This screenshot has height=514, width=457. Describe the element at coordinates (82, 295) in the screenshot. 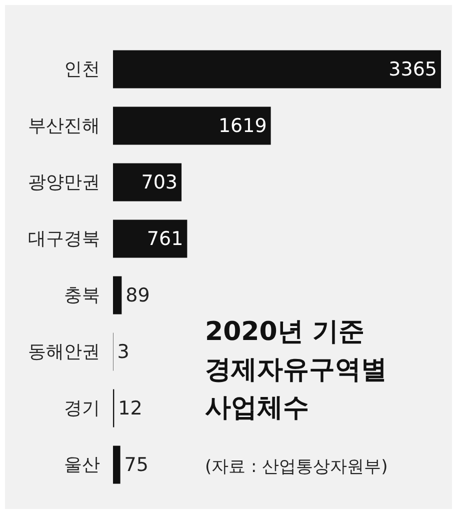

I see `y-tick-label: 충북` at that location.